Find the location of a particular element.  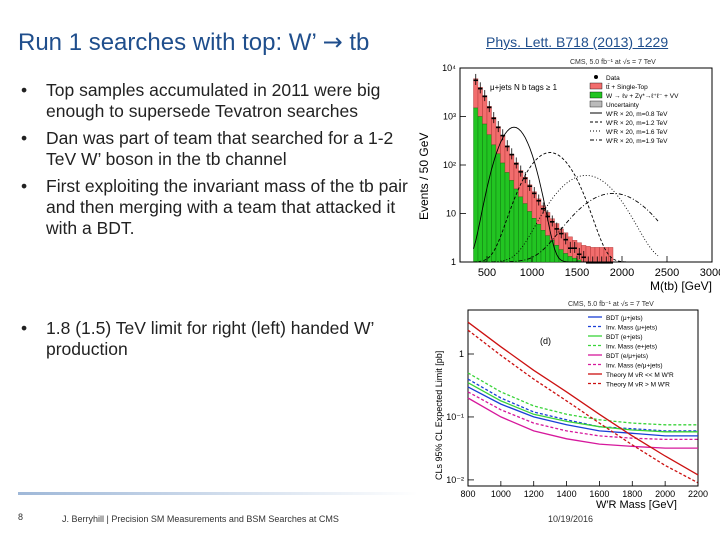

page-title: Run 1 searches with top: W’ → tb is located at coordinates (193, 42).